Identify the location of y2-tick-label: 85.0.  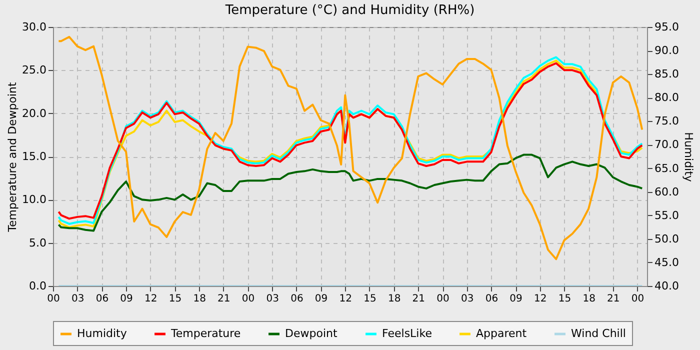
(666, 74).